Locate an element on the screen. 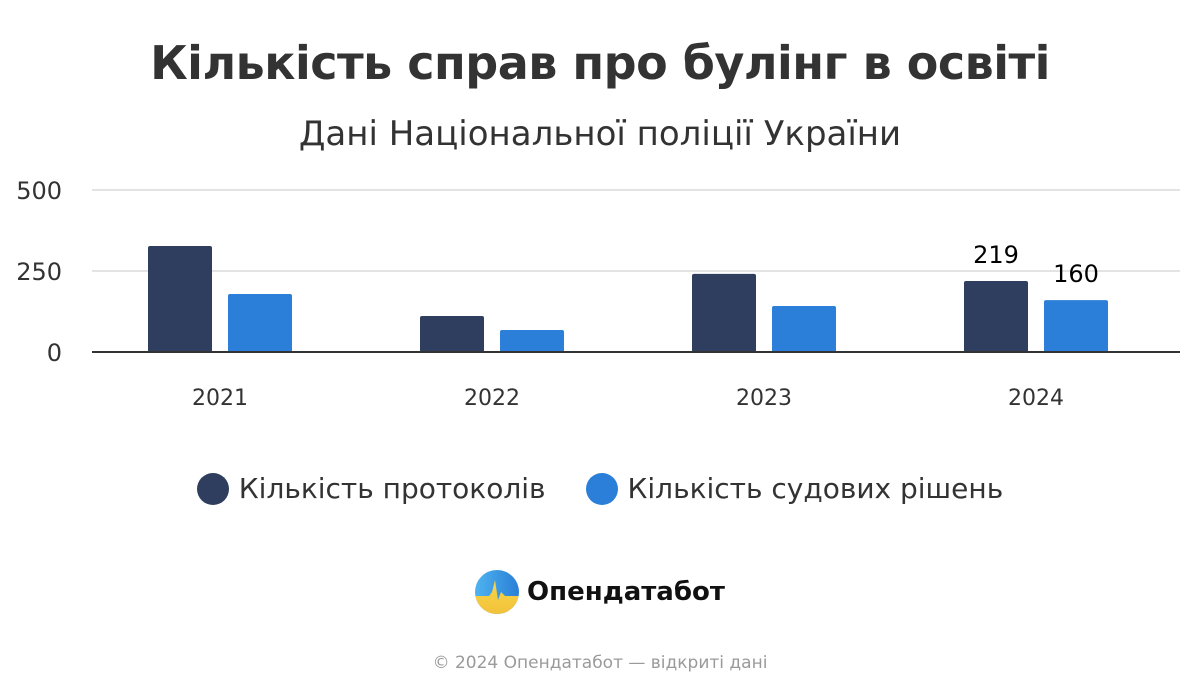 The width and height of the screenshot is (1200, 700). chart-subtitle: Дані Національної поліції України is located at coordinates (600, 134).